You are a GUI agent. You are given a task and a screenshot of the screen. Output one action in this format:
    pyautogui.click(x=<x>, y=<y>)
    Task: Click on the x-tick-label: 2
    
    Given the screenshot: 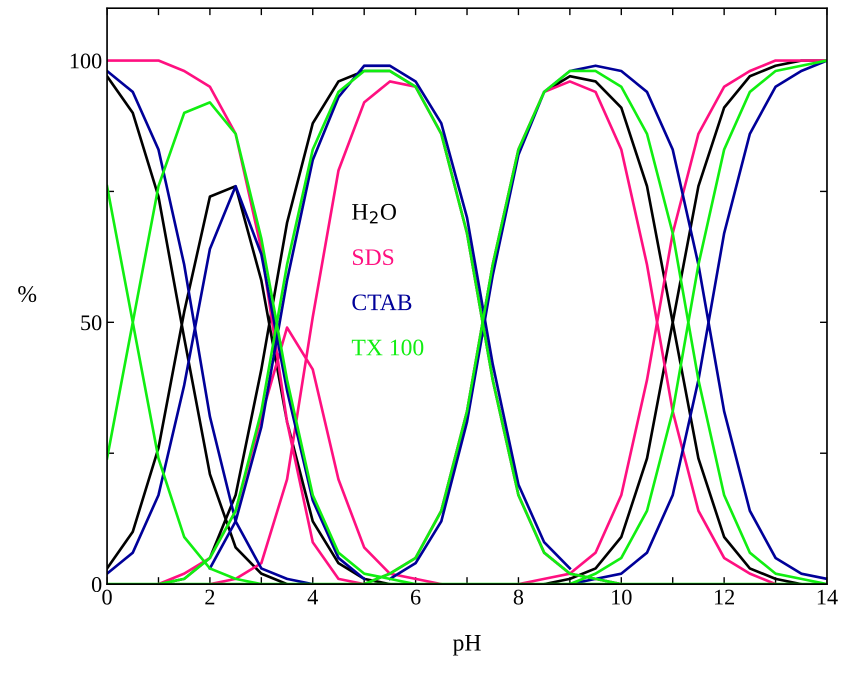 What is the action you would take?
    pyautogui.click(x=209, y=597)
    